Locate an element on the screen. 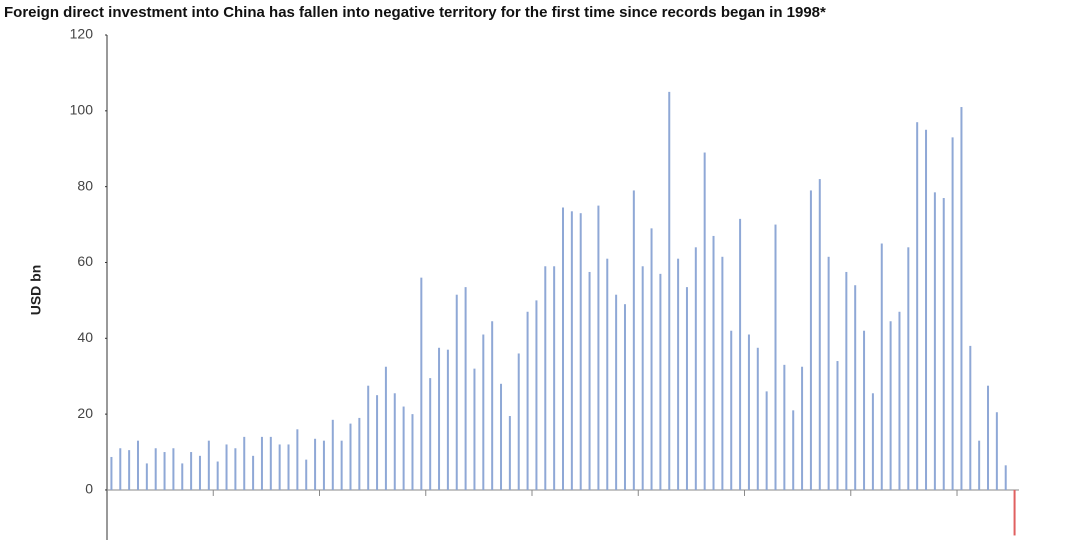 This screenshot has height=543, width=1067. y-tick-label: 120 is located at coordinates (82, 34).